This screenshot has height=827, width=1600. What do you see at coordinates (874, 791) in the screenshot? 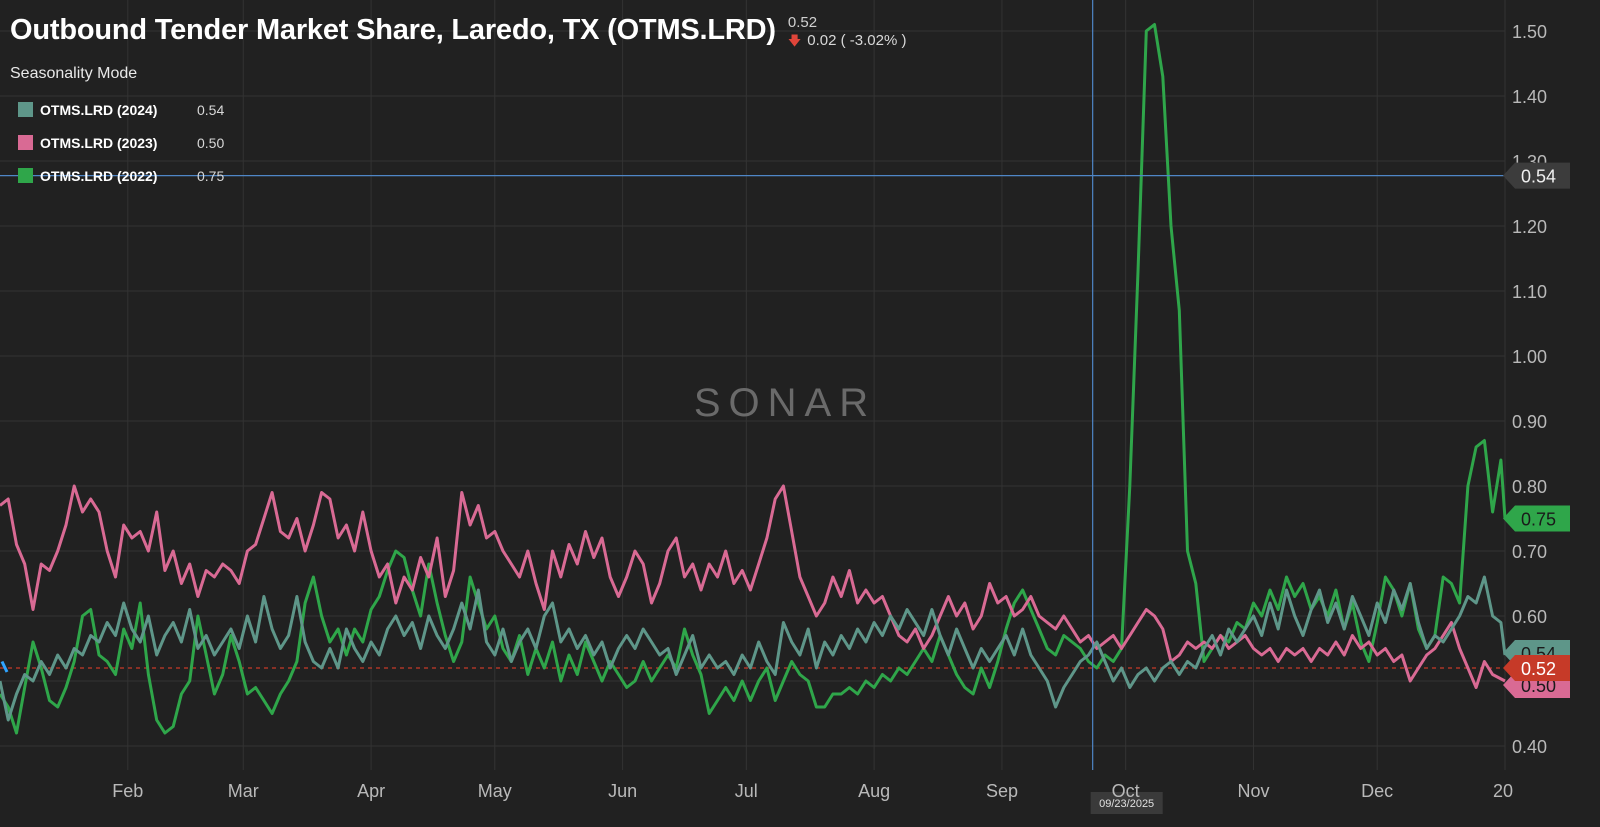
I see `x-tick-label: Aug` at bounding box center [874, 791].